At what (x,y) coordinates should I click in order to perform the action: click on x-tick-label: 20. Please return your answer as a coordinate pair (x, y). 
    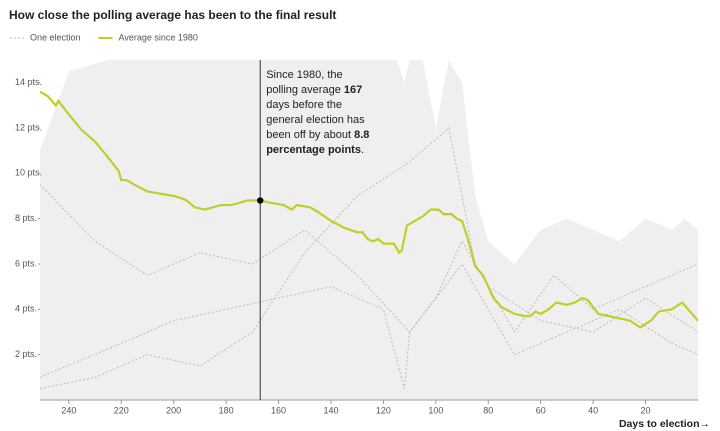
    Looking at the image, I should click on (646, 410).